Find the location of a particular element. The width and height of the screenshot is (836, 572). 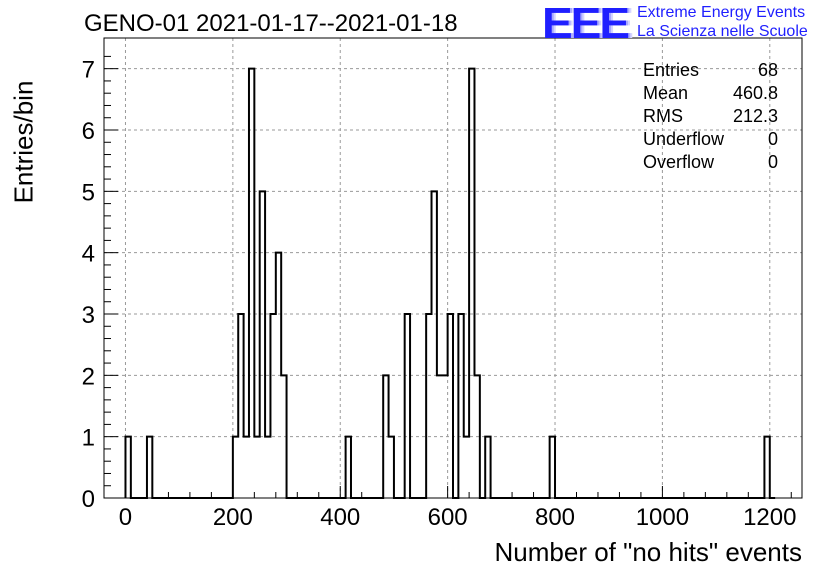

stat-rms-value: 212.3 is located at coordinates (755, 116).